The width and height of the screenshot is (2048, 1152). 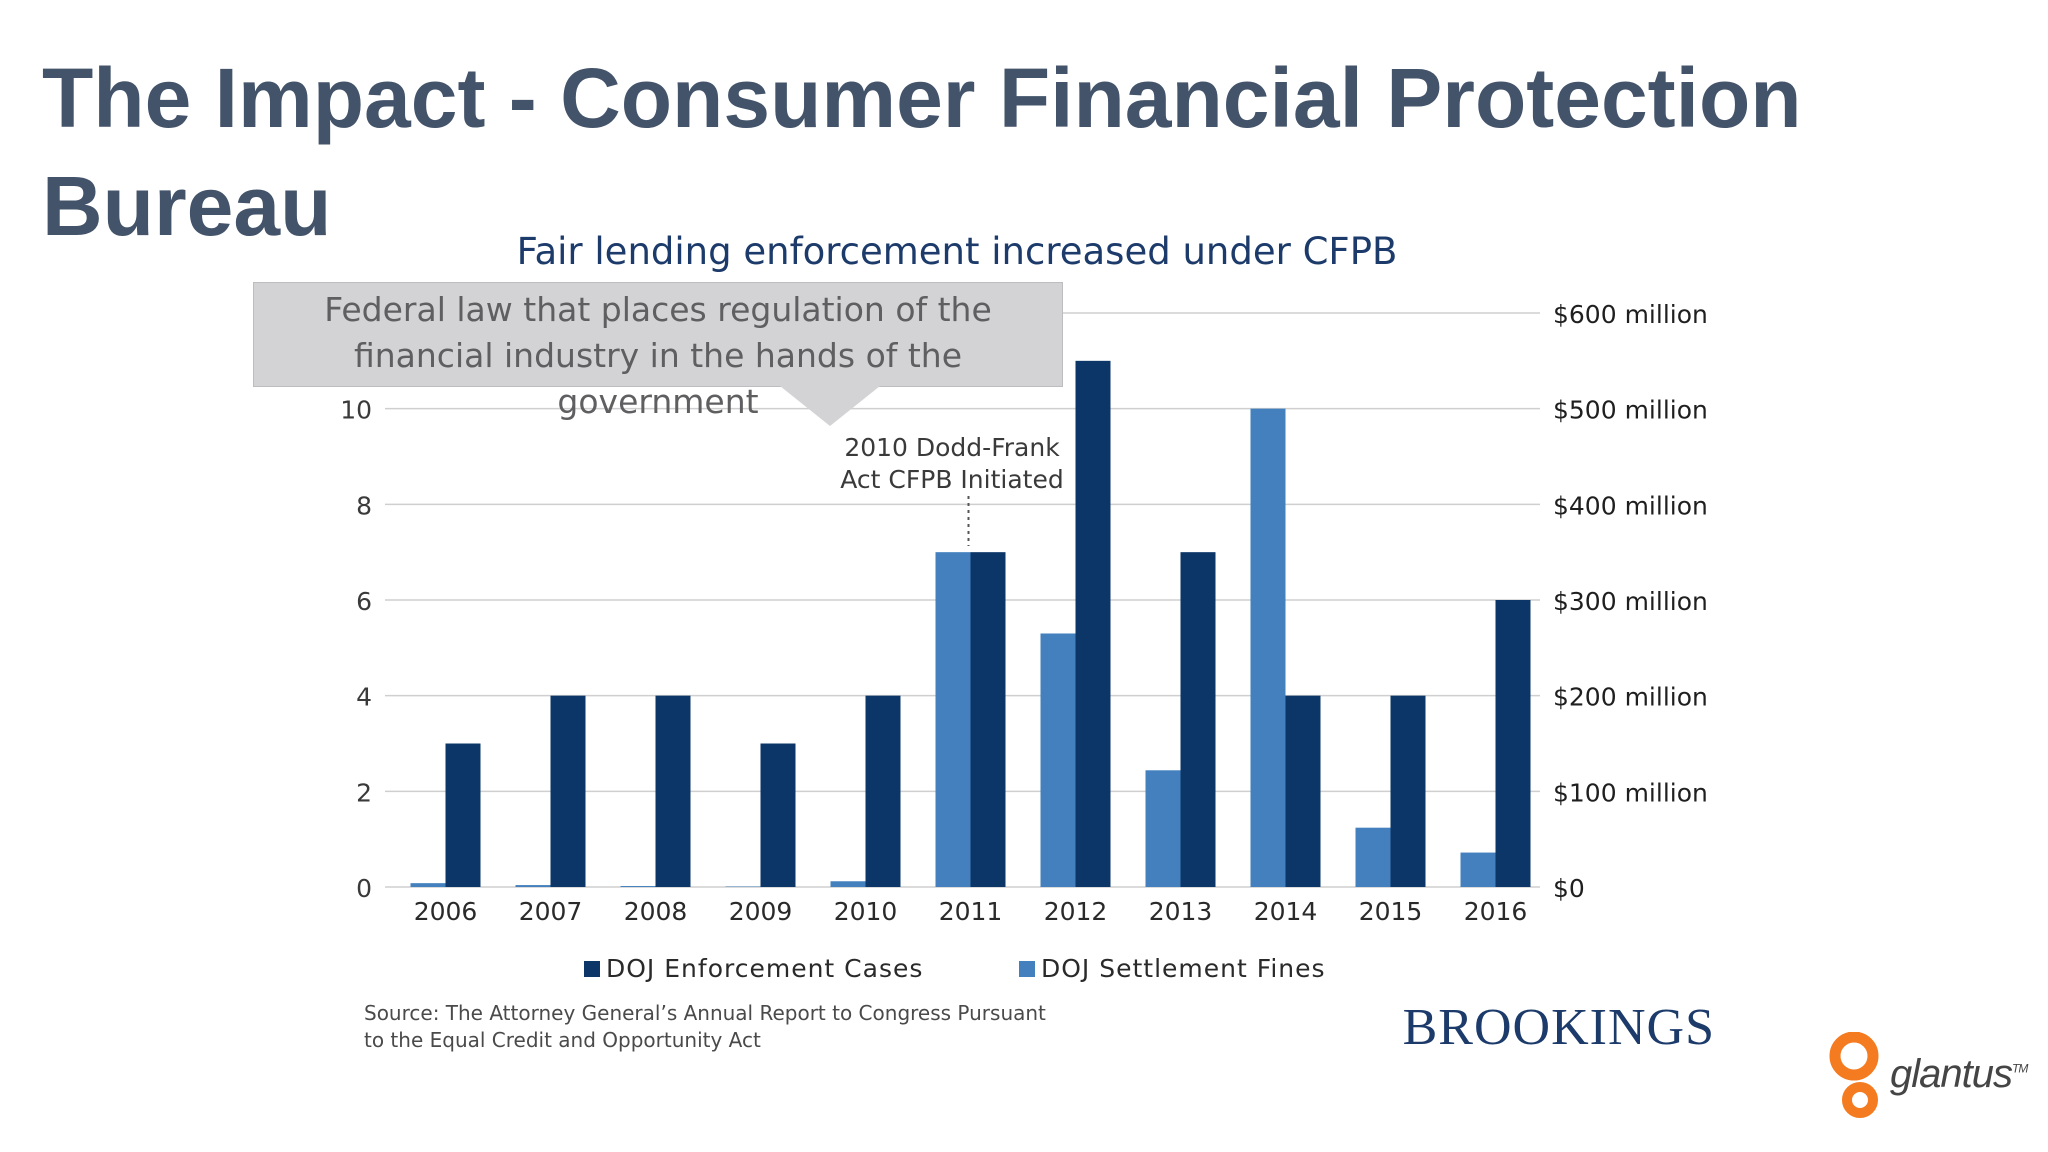 I want to click on annotation: 2010 Dodd-Frank Act CFPB Initiated, so click(x=952, y=489).